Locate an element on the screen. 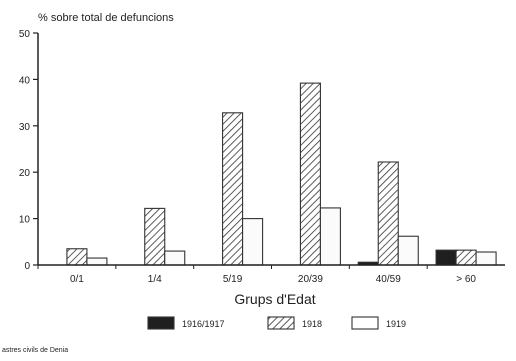 The width and height of the screenshot is (516, 361). y-tick-label: 30 is located at coordinates (25, 127).